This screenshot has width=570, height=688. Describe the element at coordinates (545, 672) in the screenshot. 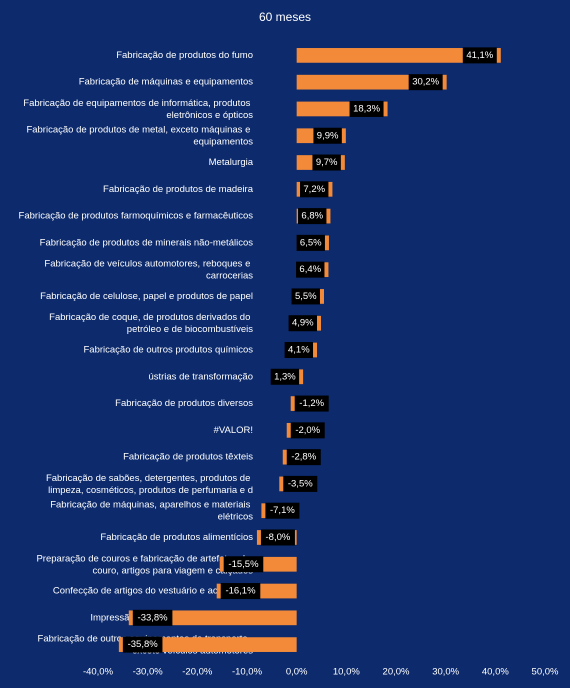

I see `x-tick-label: 50,0%` at that location.